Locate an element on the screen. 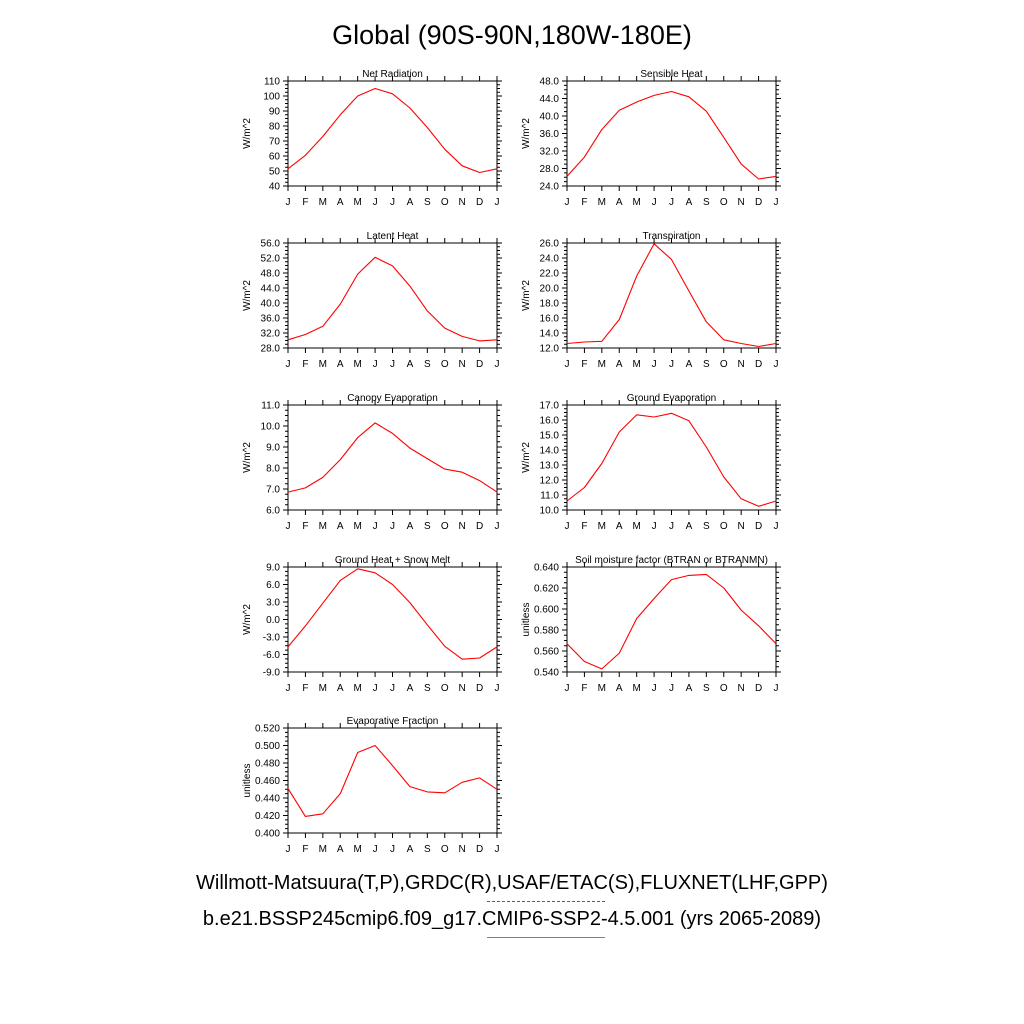  y-tick-label: 14.0 is located at coordinates (550, 451).